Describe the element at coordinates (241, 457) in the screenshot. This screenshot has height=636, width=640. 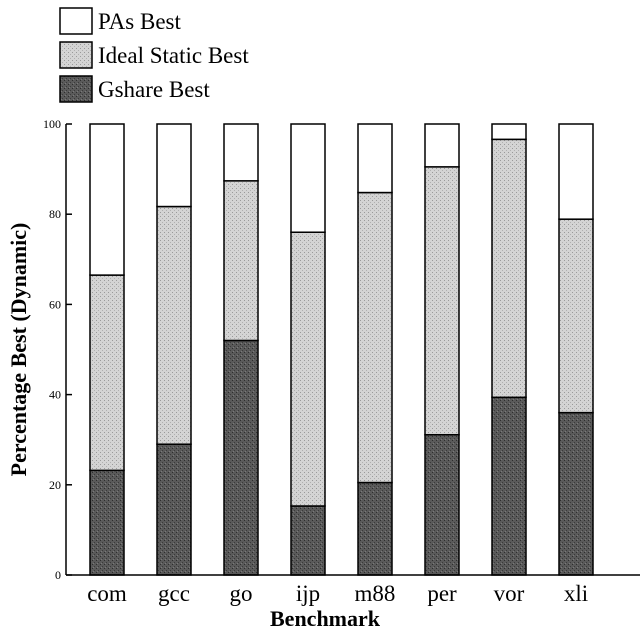
I see `bar-segment-go-gshare-best` at that location.